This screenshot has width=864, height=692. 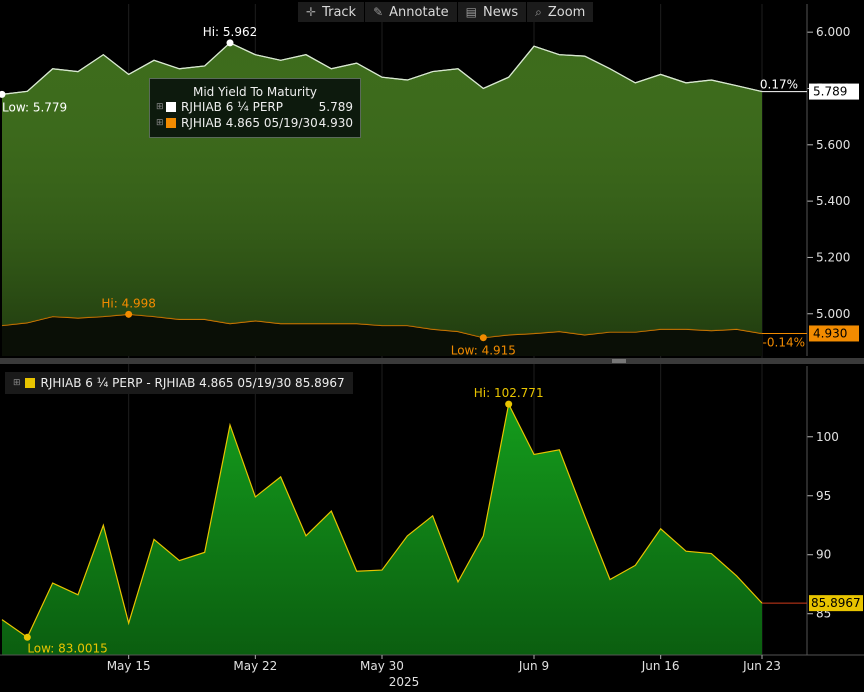 What do you see at coordinates (509, 404) in the screenshot?
I see `hi-spread-marker` at bounding box center [509, 404].